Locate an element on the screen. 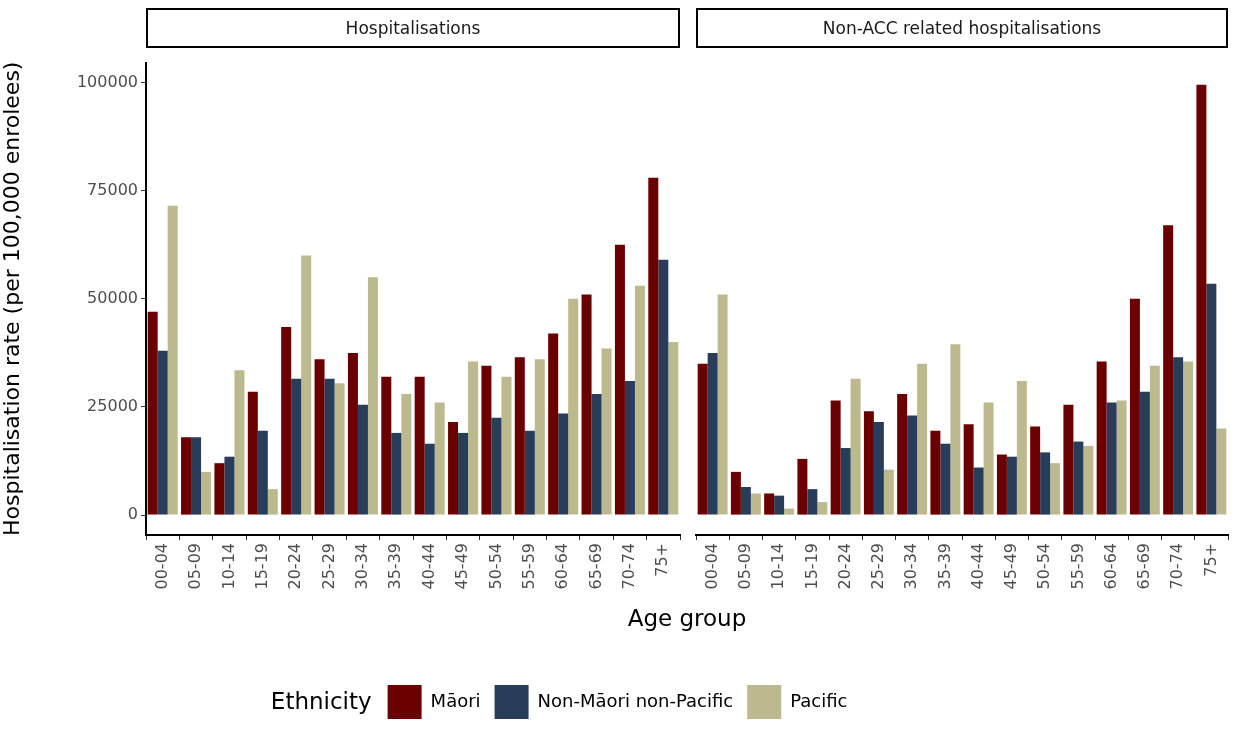 The image size is (1235, 729). chart-title: Non-ACC related hospitalisations is located at coordinates (962, 28).